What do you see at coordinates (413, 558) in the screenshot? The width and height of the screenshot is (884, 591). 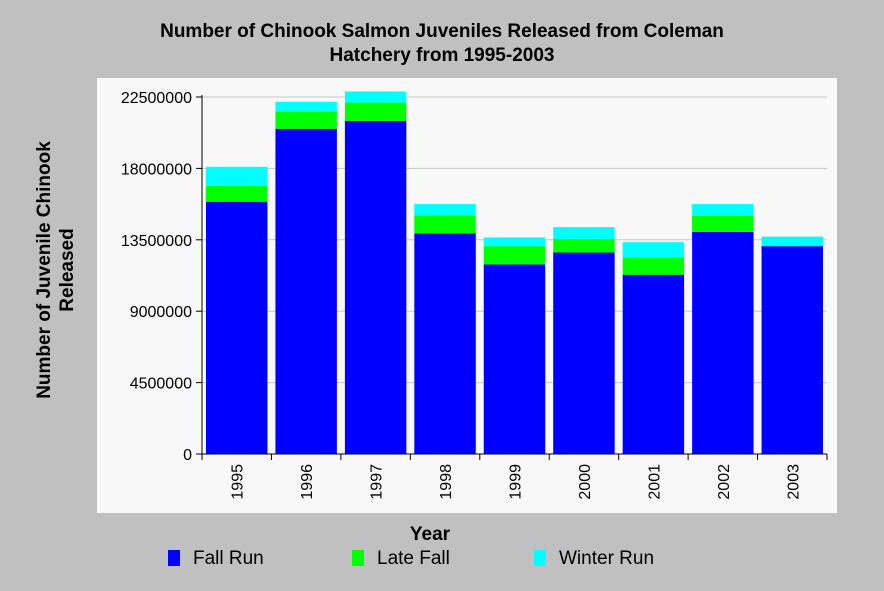 I see `legend-label-late-fall: Late Fall` at bounding box center [413, 558].